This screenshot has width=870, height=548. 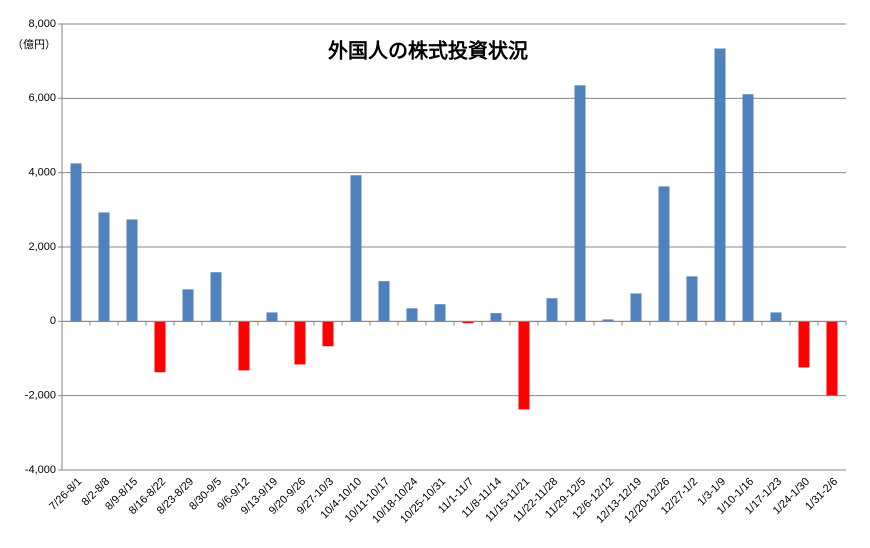 What do you see at coordinates (428, 50) in the screenshot?
I see `chart-title: 外国人の株式投資状況` at bounding box center [428, 50].